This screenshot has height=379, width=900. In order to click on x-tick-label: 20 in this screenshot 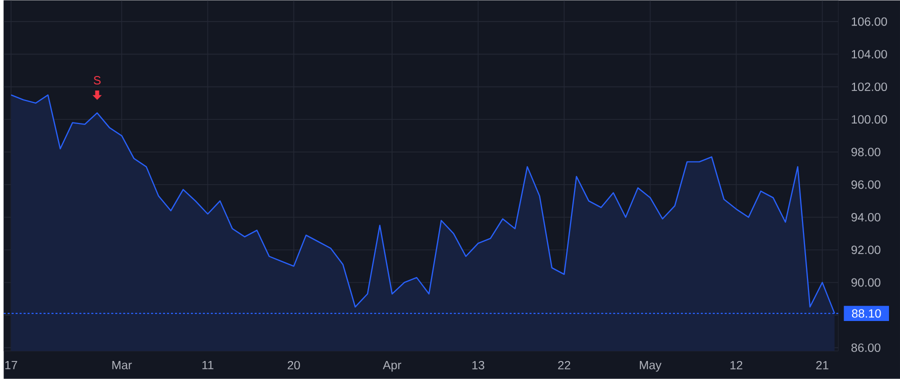, I will do `click(294, 365)`.